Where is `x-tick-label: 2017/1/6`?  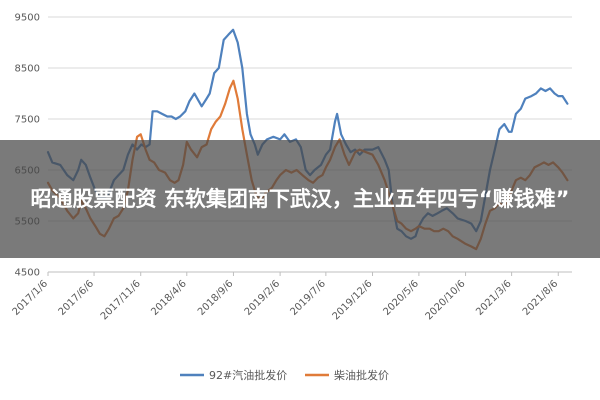
x-tick-label: 2017/1/6 is located at coordinates (31, 298).